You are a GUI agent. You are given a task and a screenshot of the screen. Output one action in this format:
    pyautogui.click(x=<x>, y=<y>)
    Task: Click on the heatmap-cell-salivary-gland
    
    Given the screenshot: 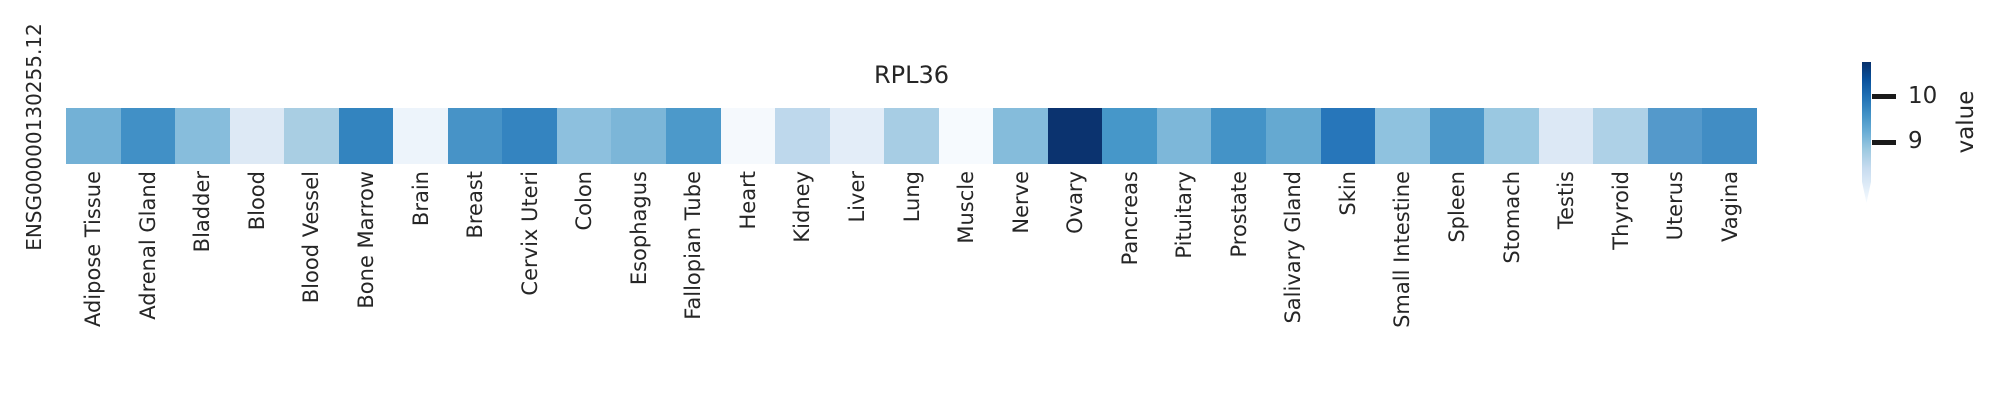 What is the action you would take?
    pyautogui.click(x=1293, y=136)
    